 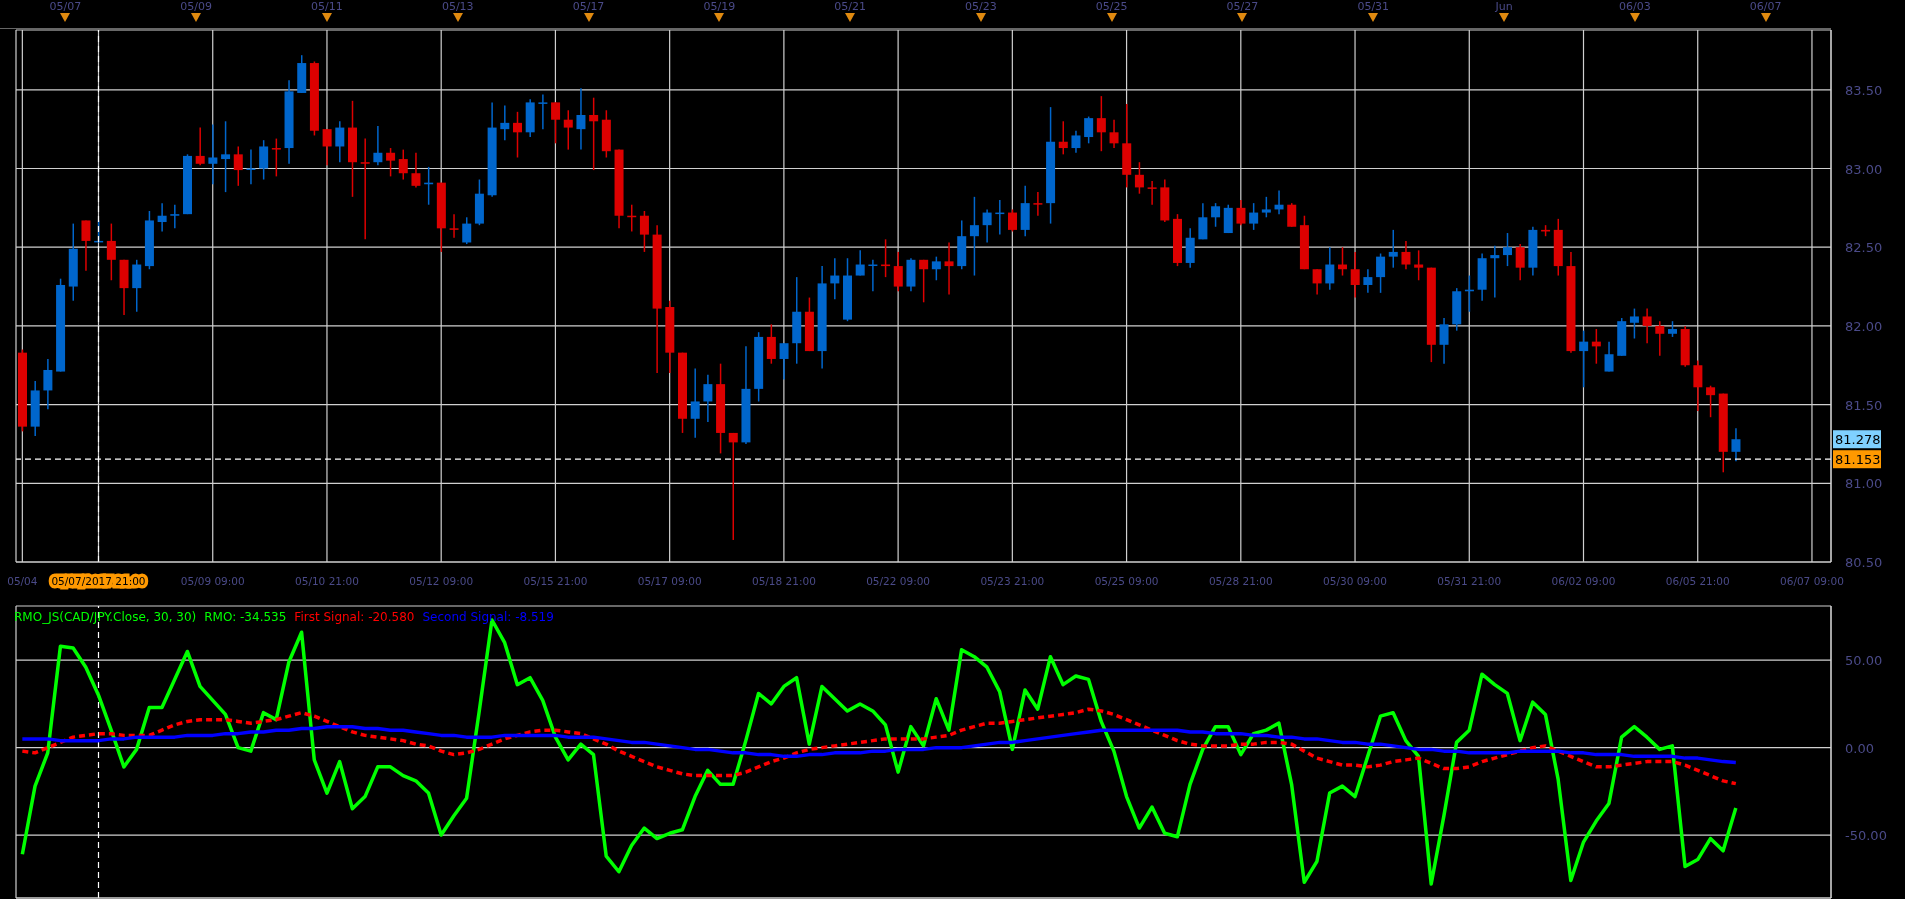 What do you see at coordinates (22, 581) in the screenshot?
I see `x-tick-label: 05/04` at bounding box center [22, 581].